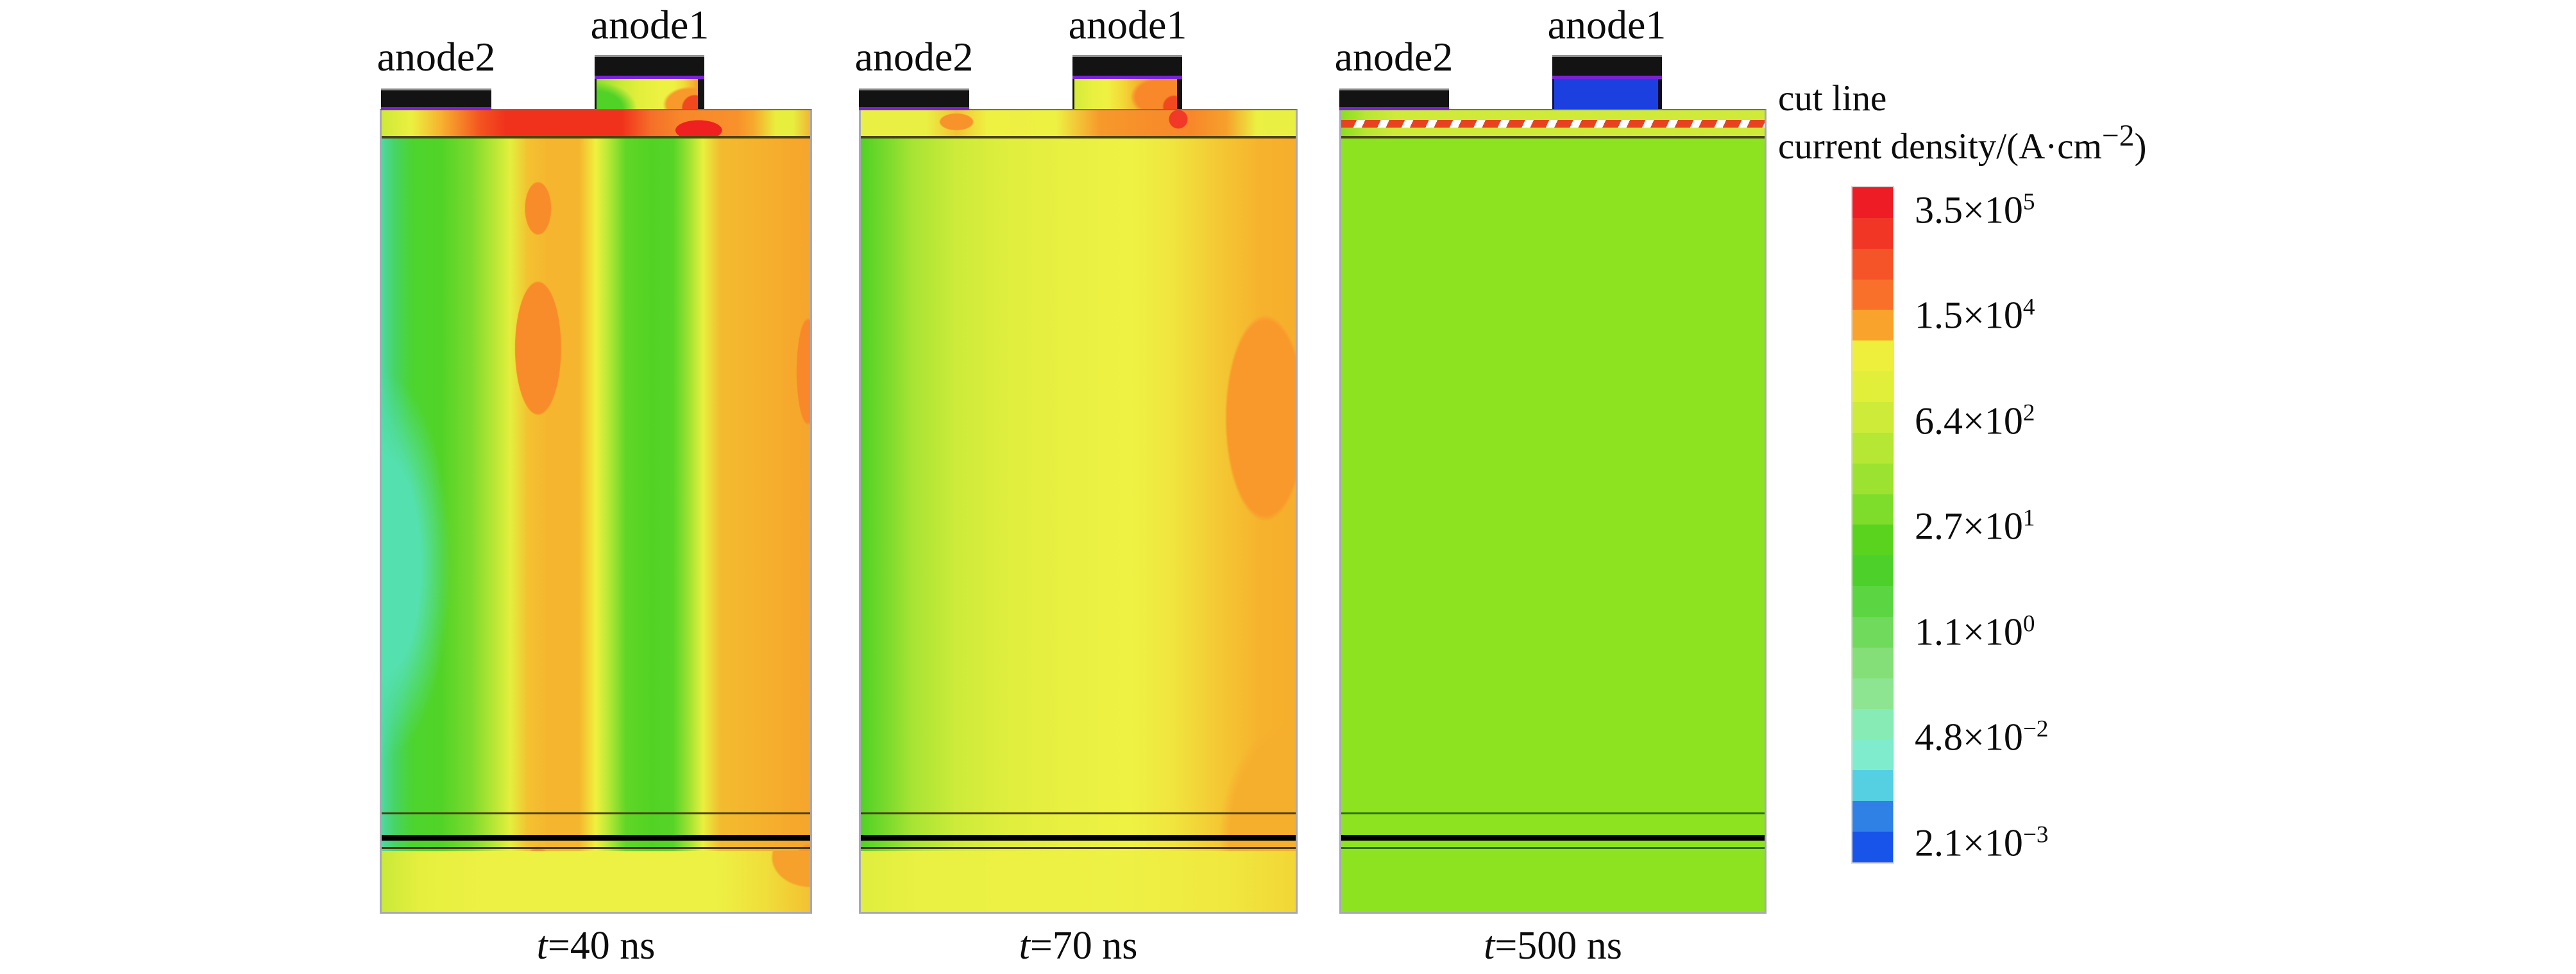 The height and width of the screenshot is (974, 2576). I want to click on colorbar, so click(1872, 525).